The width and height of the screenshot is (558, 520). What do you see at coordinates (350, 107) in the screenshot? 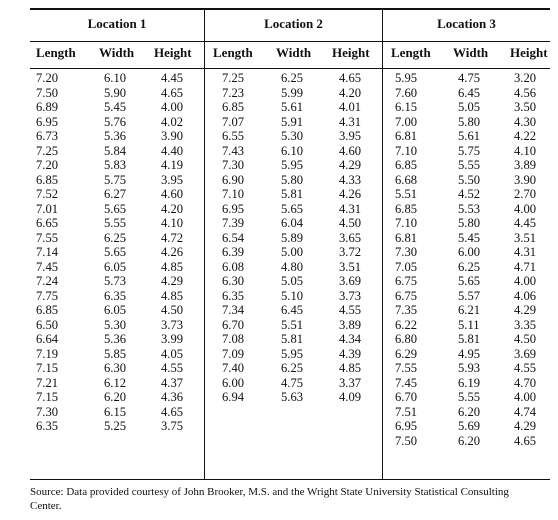
I see `table-cell: 4.01` at bounding box center [350, 107].